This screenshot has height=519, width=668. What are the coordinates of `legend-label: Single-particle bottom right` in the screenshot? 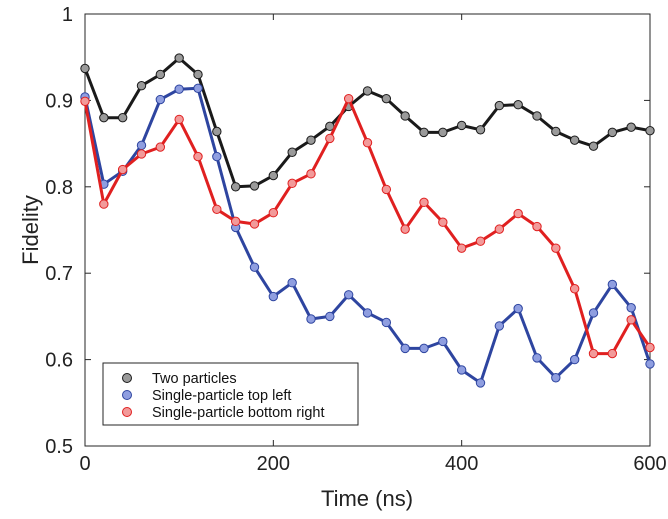 It's located at (238, 413).